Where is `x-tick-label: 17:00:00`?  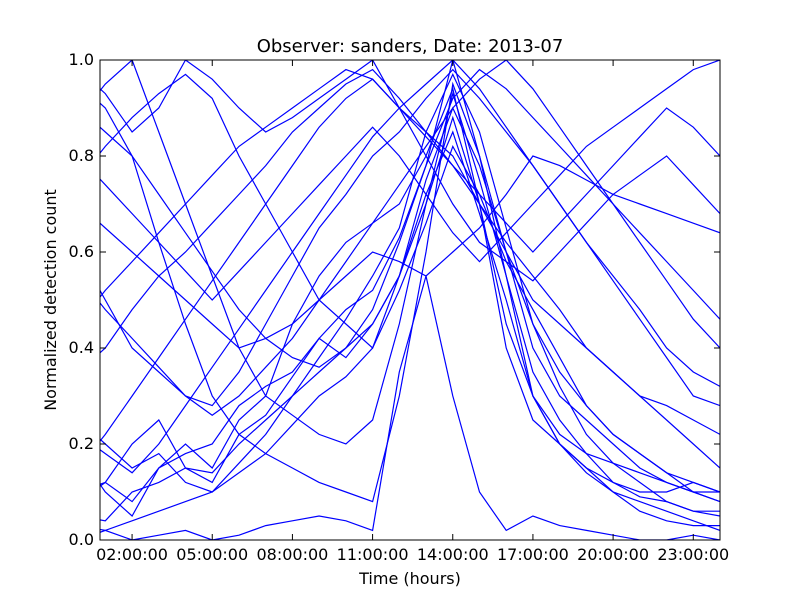
x-tick-label: 17:00:00 is located at coordinates (533, 554).